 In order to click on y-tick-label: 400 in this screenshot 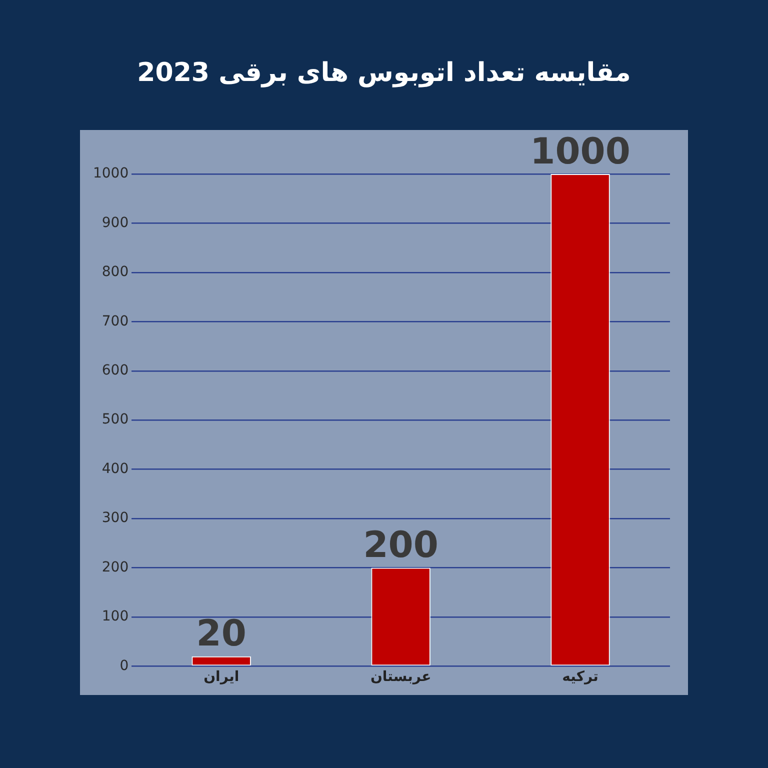, I will do `click(115, 468)`.